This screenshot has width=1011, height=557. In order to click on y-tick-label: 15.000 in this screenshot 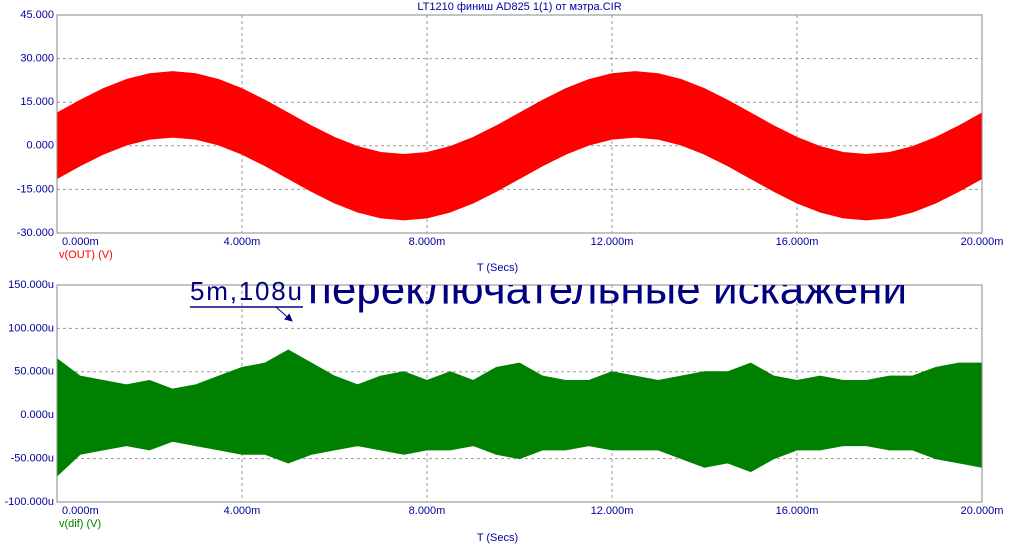, I will do `click(37, 102)`.